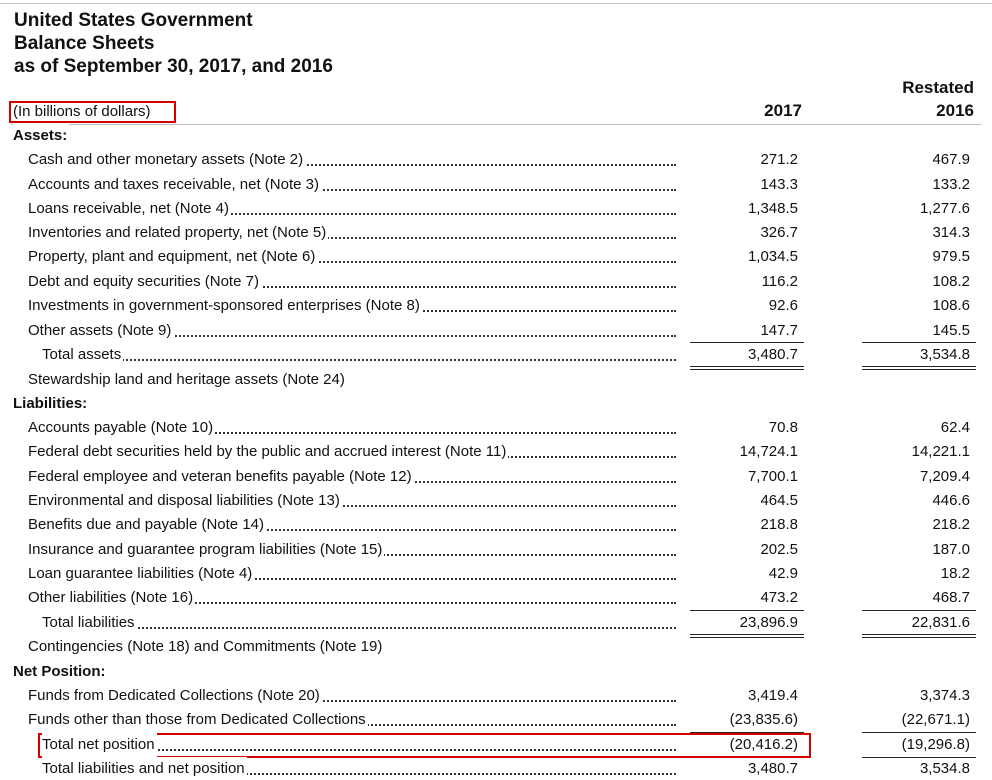 The width and height of the screenshot is (992, 780). I want to click on row-label: Cash and other monetary assets (Note 2), so click(167, 160).